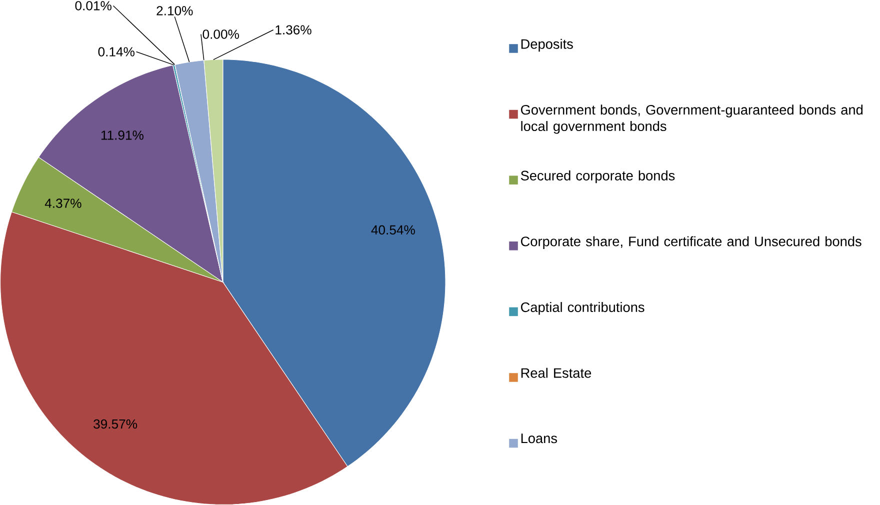 The image size is (880, 505). Describe the element at coordinates (294, 29) in the screenshot. I see `data-label: 1.36%` at that location.